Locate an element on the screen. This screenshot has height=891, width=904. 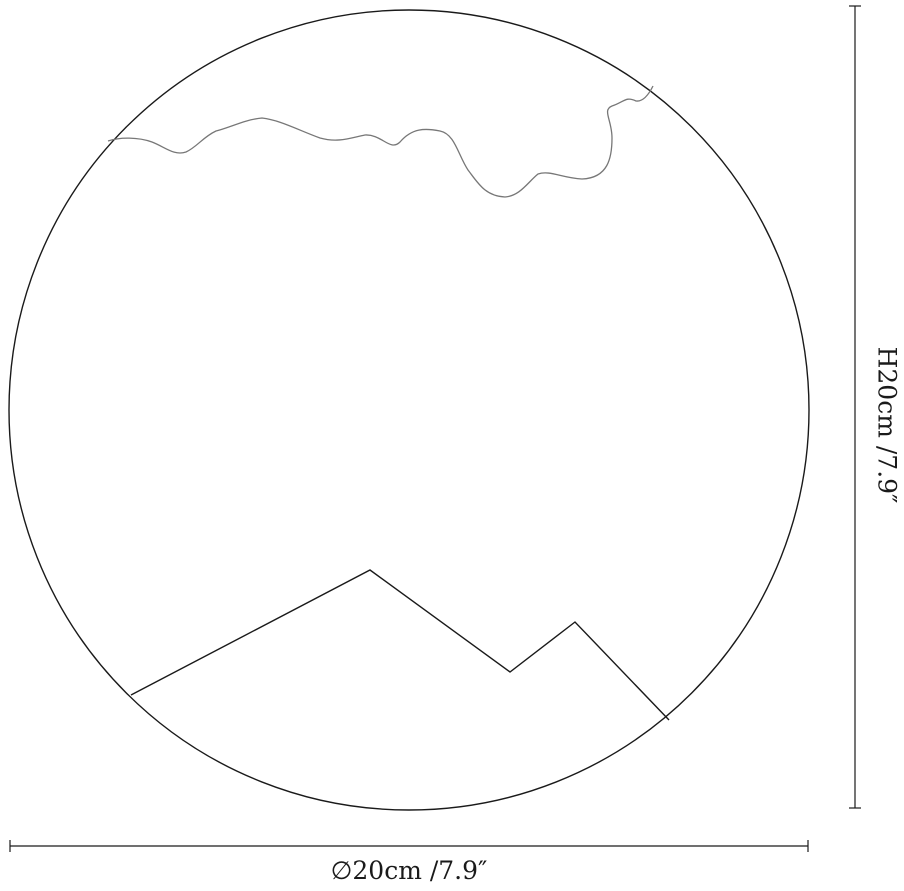
height-dimension-label: H20cm /7.9″ is located at coordinates (887, 425).